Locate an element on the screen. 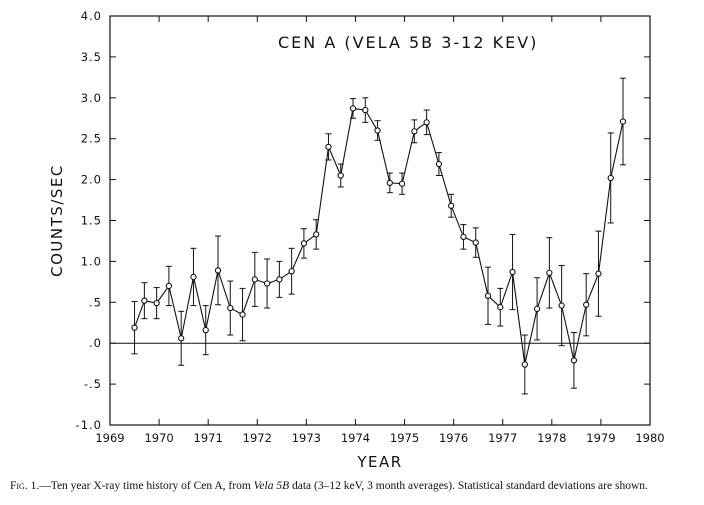 Image resolution: width=704 pixels, height=505 pixels. x-tick-label: 1978 is located at coordinates (551, 438).